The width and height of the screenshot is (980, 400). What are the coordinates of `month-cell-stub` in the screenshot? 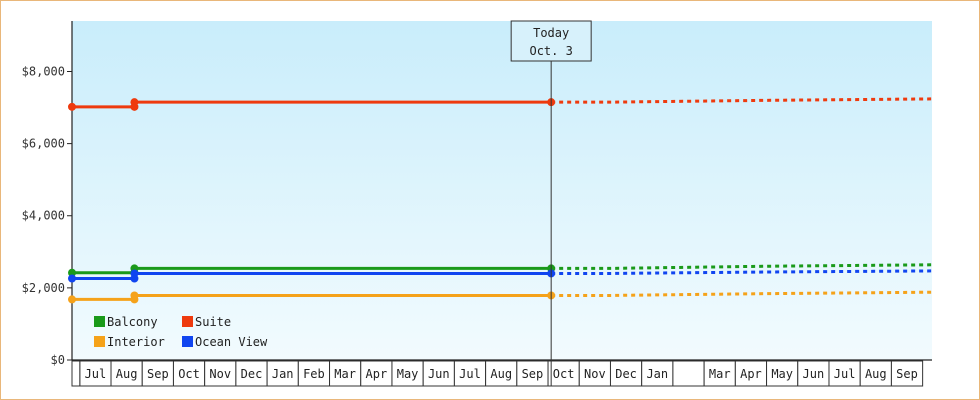 It's located at (76, 373).